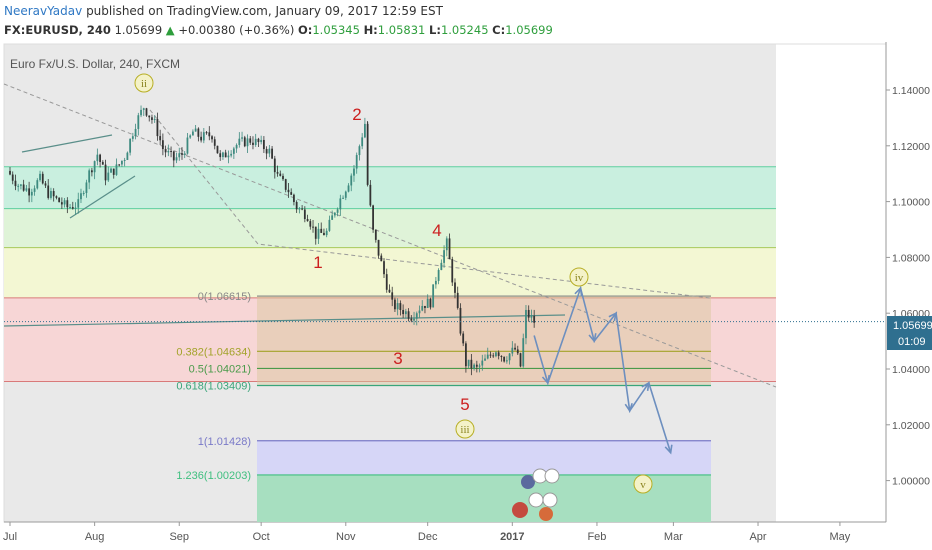 Image resolution: width=932 pixels, height=550 pixels. What do you see at coordinates (10, 537) in the screenshot?
I see `x-tick-label: Jul` at bounding box center [10, 537].